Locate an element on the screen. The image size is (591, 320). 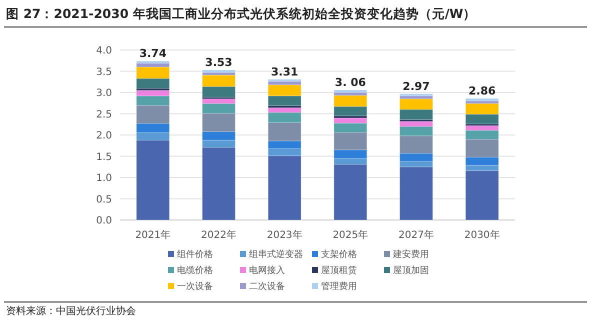
y-tick-label: 4.0 is located at coordinates (104, 51).